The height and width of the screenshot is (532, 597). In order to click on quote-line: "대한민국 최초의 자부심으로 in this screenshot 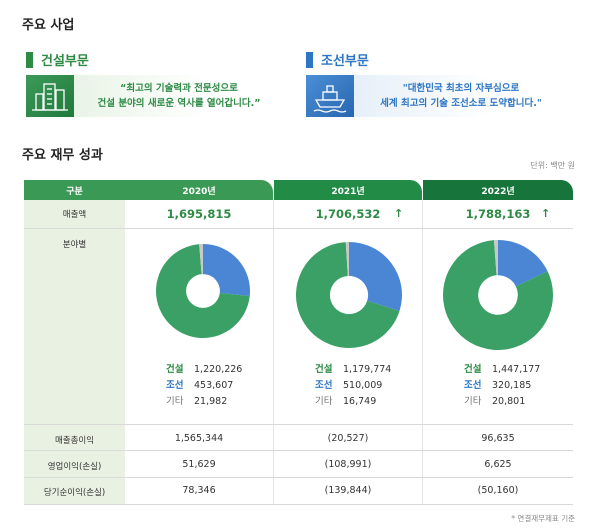, I will do `click(461, 88)`.